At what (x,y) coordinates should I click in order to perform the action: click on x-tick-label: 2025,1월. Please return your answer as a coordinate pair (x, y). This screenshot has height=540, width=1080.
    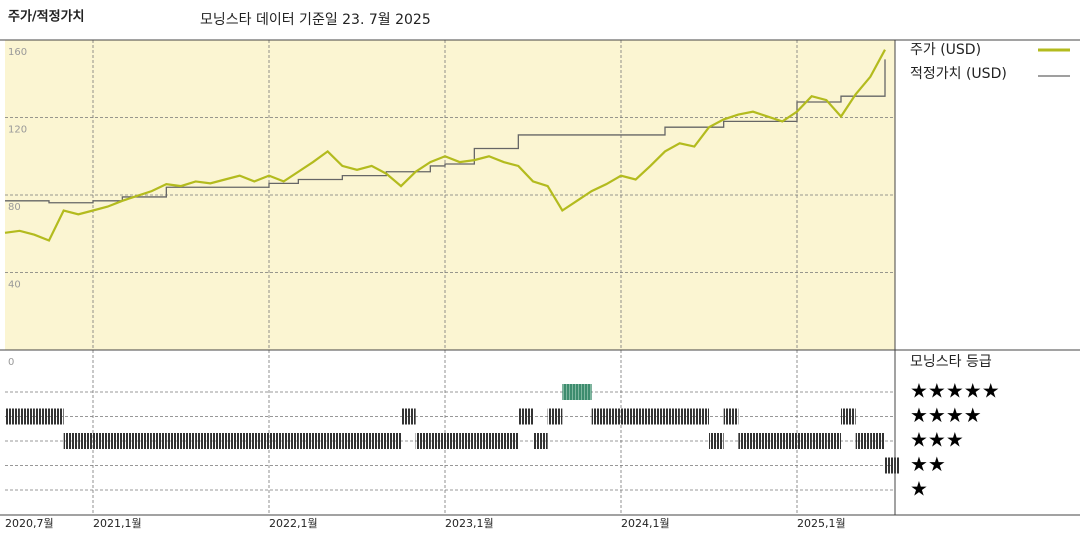
    Looking at the image, I should click on (821, 523).